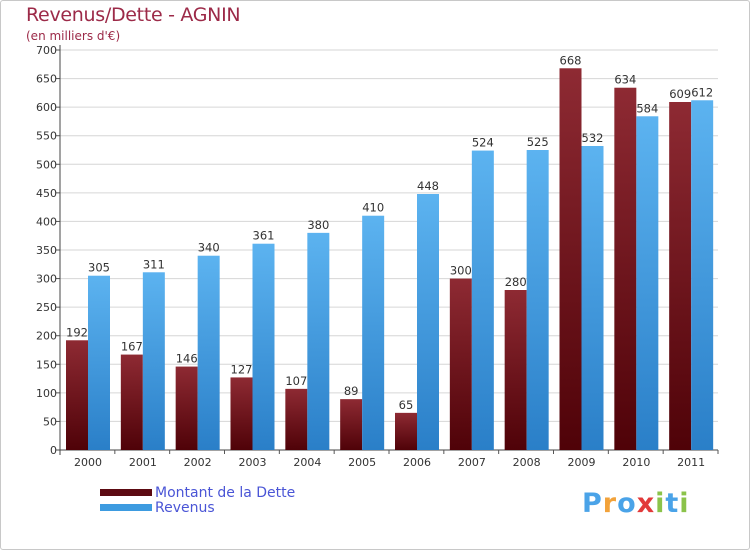 This screenshot has width=750, height=550. I want to click on chart-title: Revenus/Dette - AGNIN, so click(133, 15).